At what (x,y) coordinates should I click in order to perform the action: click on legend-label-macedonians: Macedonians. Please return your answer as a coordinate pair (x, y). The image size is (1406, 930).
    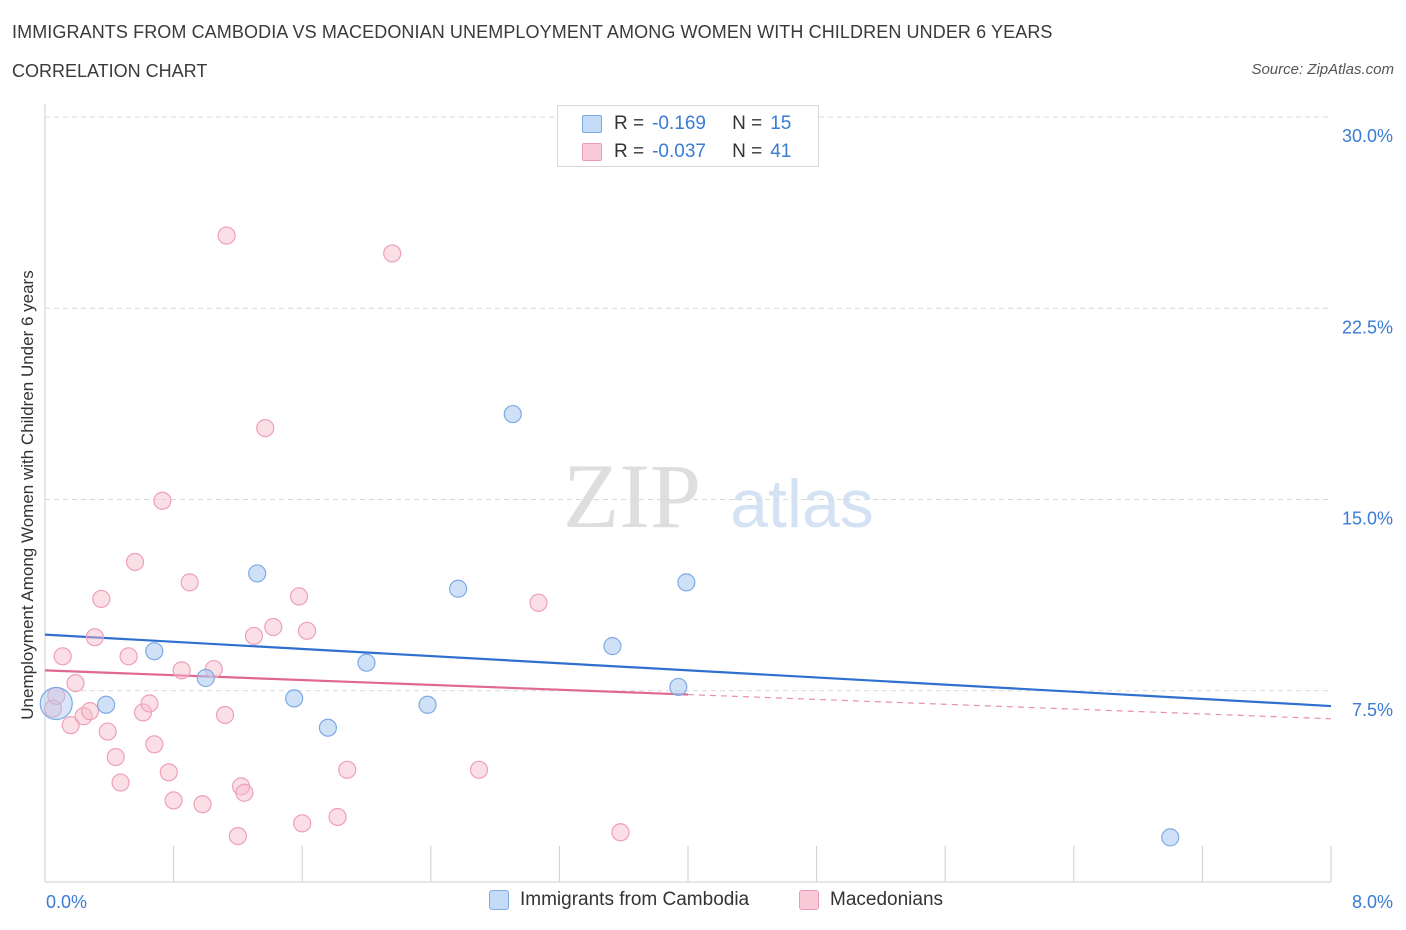
    Looking at the image, I should click on (887, 899).